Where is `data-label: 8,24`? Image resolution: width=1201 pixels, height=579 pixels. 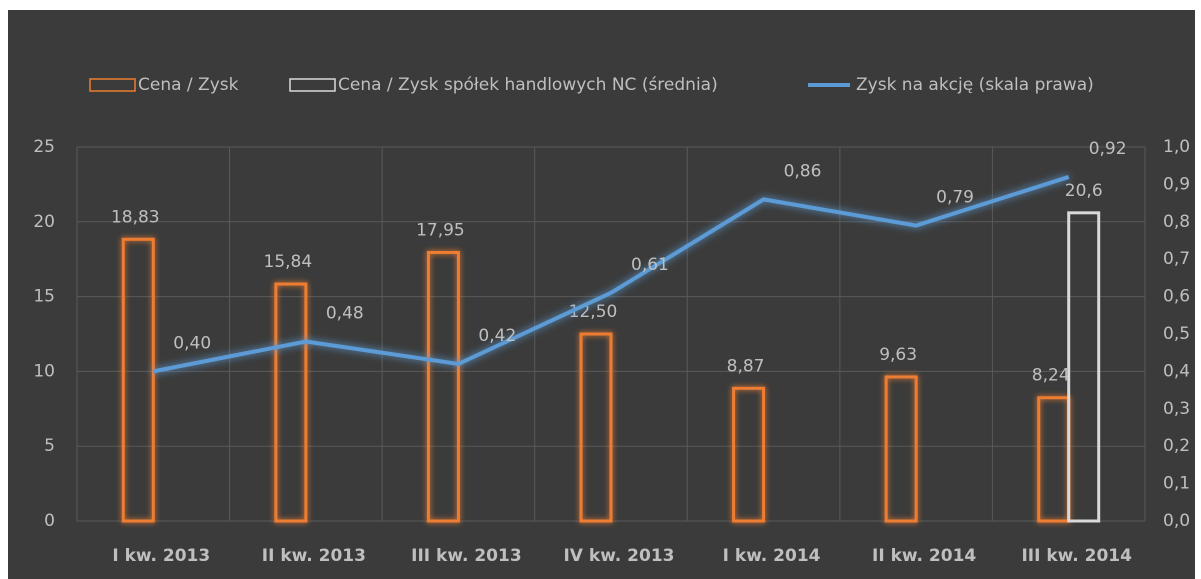
data-label: 8,24 is located at coordinates (1051, 376).